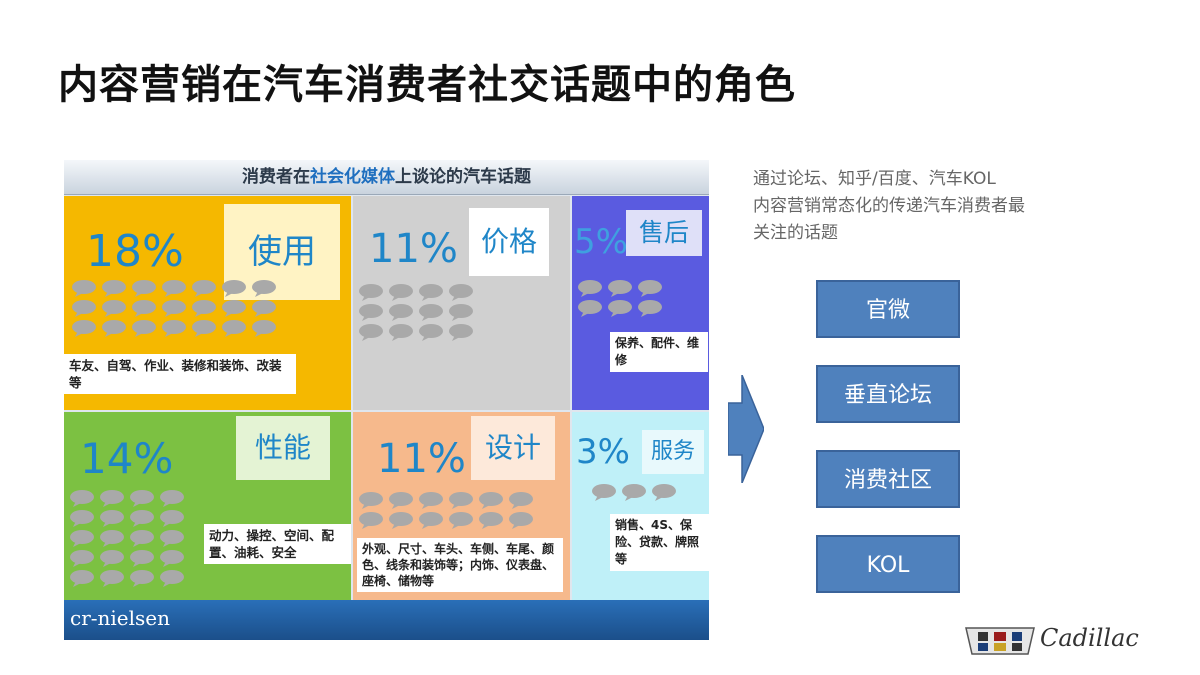 The width and height of the screenshot is (1200, 675). Describe the element at coordinates (421, 459) in the screenshot. I see `tile-design-percent: 11%` at that location.